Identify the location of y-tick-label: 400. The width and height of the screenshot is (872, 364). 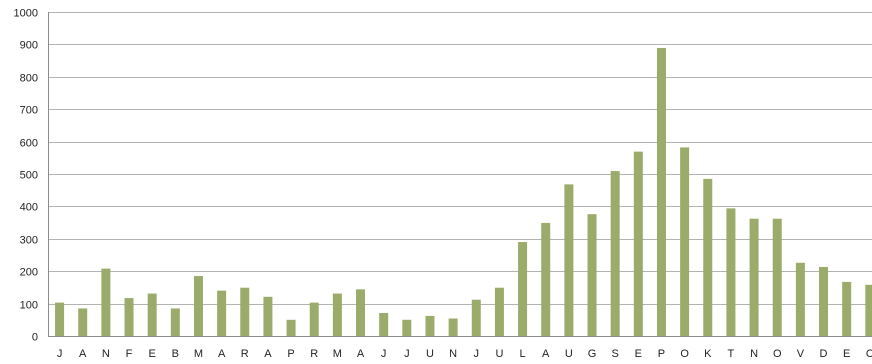
(29, 208).